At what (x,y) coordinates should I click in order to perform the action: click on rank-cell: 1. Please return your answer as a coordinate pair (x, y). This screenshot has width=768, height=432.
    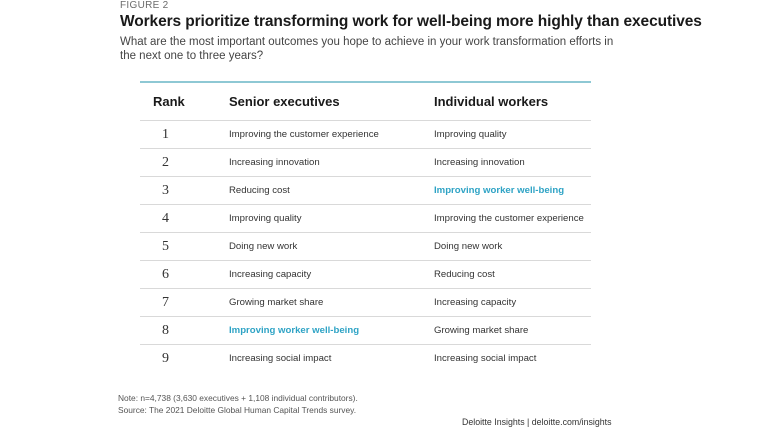
    Looking at the image, I should click on (165, 134).